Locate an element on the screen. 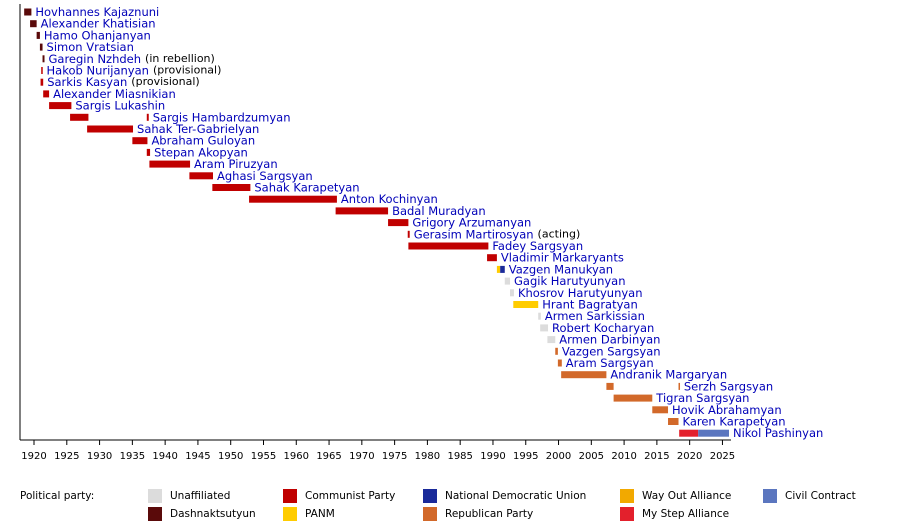  legend-label: Way Out Alliance is located at coordinates (686, 496).